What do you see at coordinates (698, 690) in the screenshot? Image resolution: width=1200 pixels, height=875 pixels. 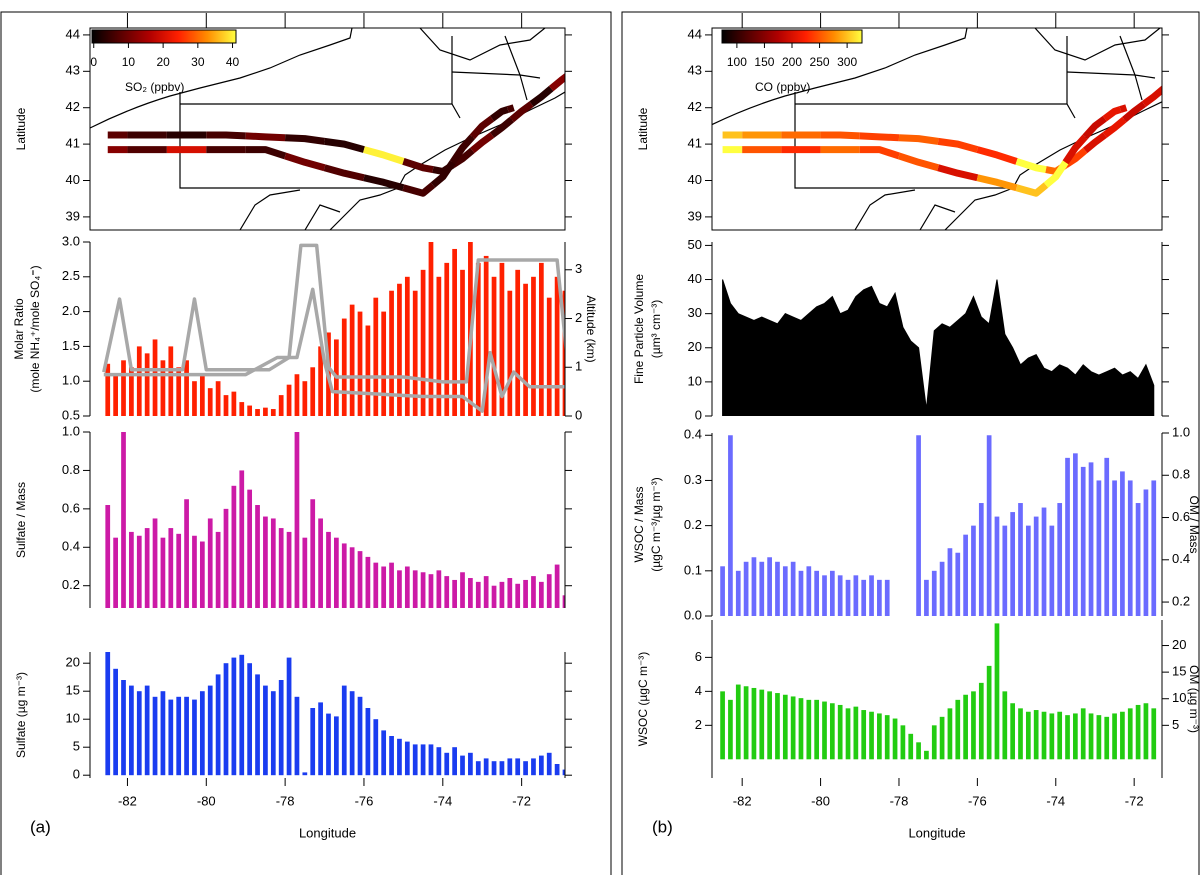 I see `y-tick-label: 4` at bounding box center [698, 690].